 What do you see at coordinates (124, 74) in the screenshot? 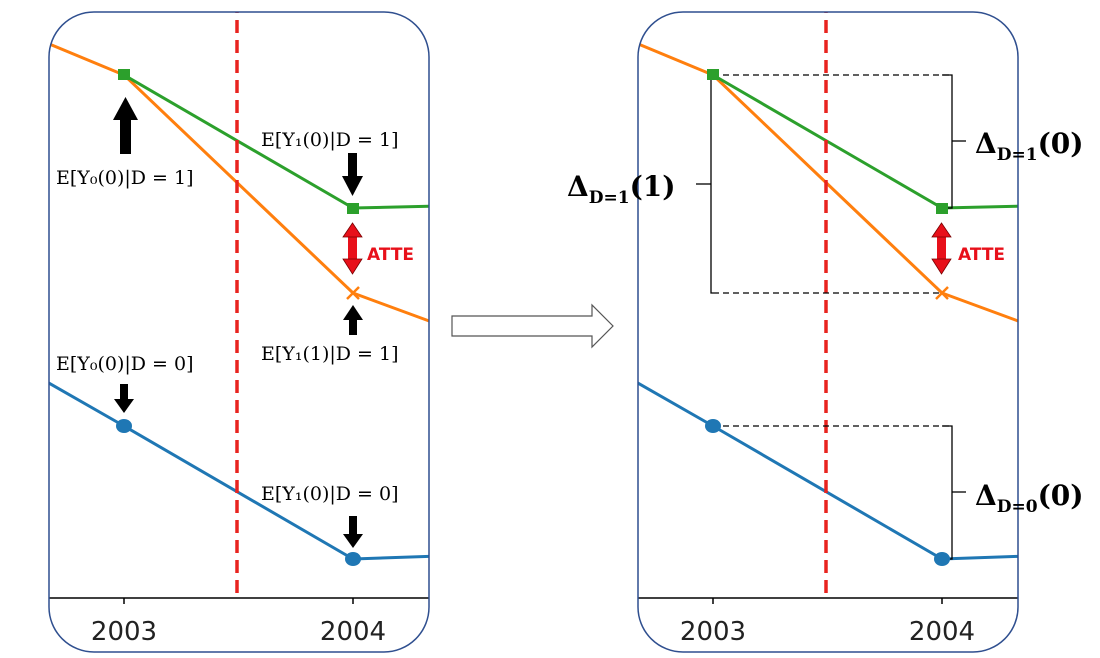
I see `left-green-marker-2003` at bounding box center [124, 74].